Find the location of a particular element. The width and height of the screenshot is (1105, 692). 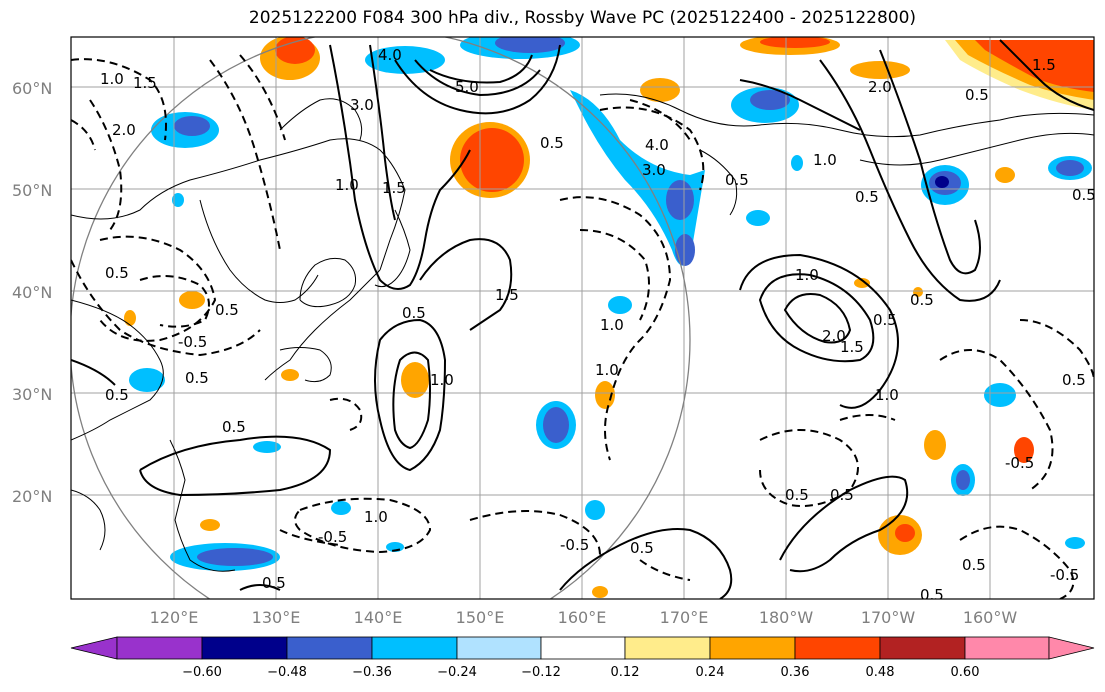

lat-label-40: 40°N is located at coordinates (32, 292).